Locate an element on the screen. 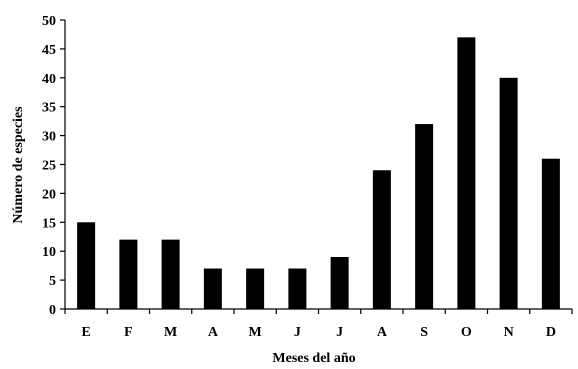 Image resolution: width=578 pixels, height=369 pixels. y-tick-label: 0 is located at coordinates (52, 310).